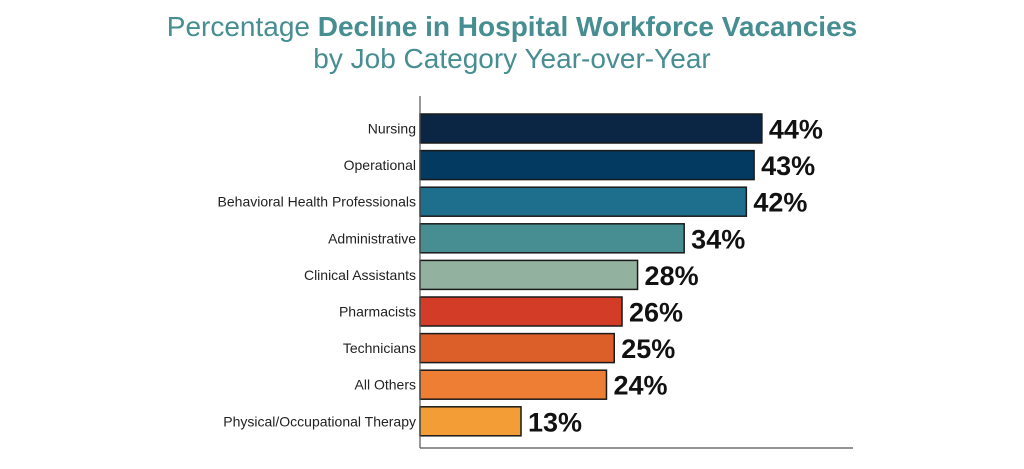  What do you see at coordinates (319, 421) in the screenshot?
I see `category-label-8: Physical/Occupational Therapy` at bounding box center [319, 421].